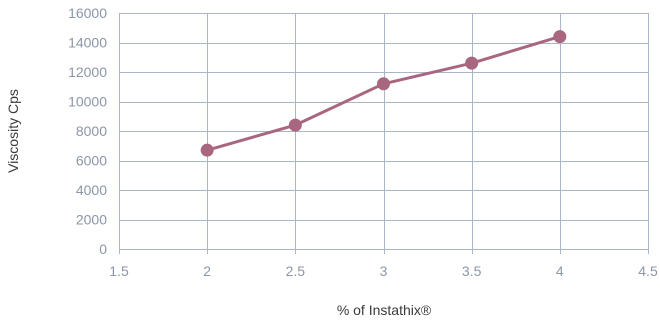 This screenshot has width=660, height=330. I want to click on y-tick-label: 8000, so click(91, 131).